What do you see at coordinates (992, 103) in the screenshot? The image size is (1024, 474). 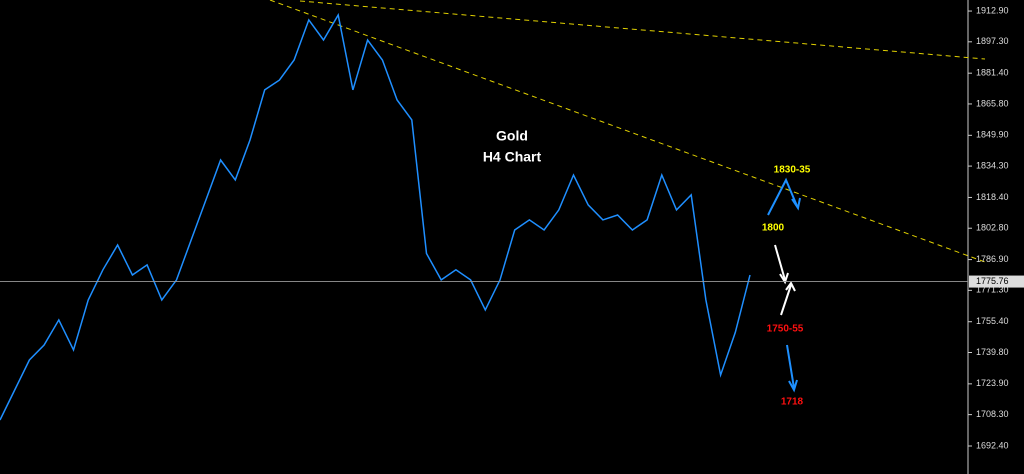 I see `y-tick-label: 1865.80` at bounding box center [992, 103].